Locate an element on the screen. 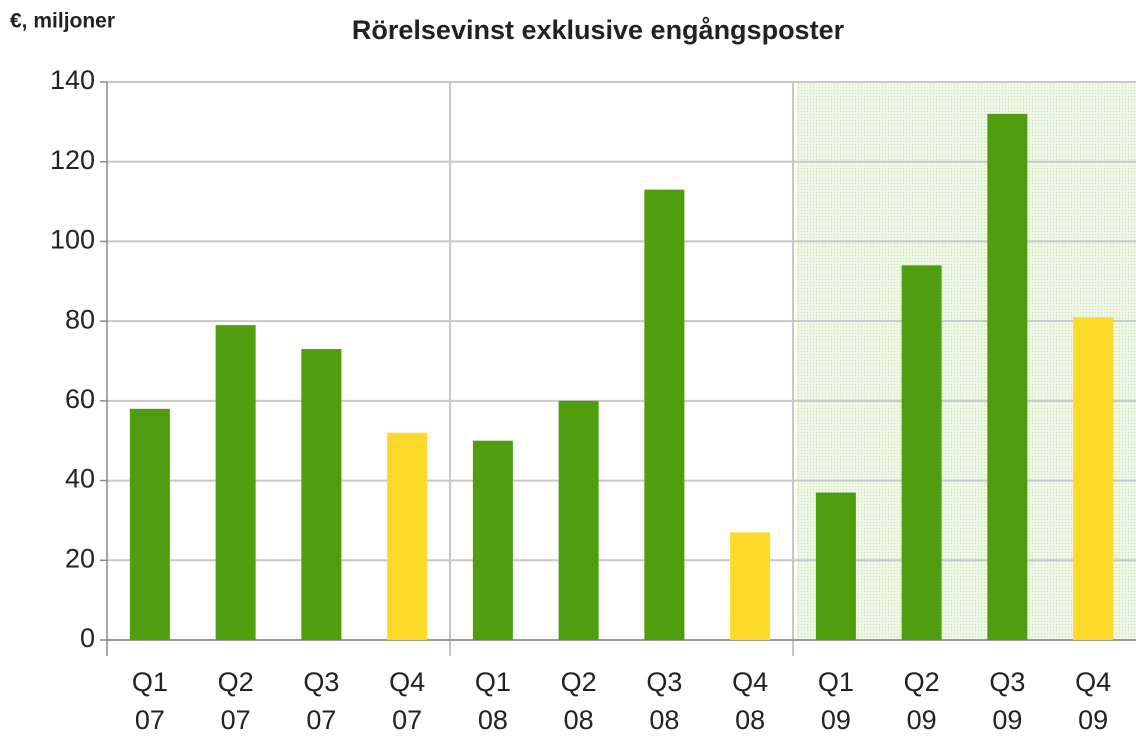  y-tick-label: 80 is located at coordinates (80, 319).